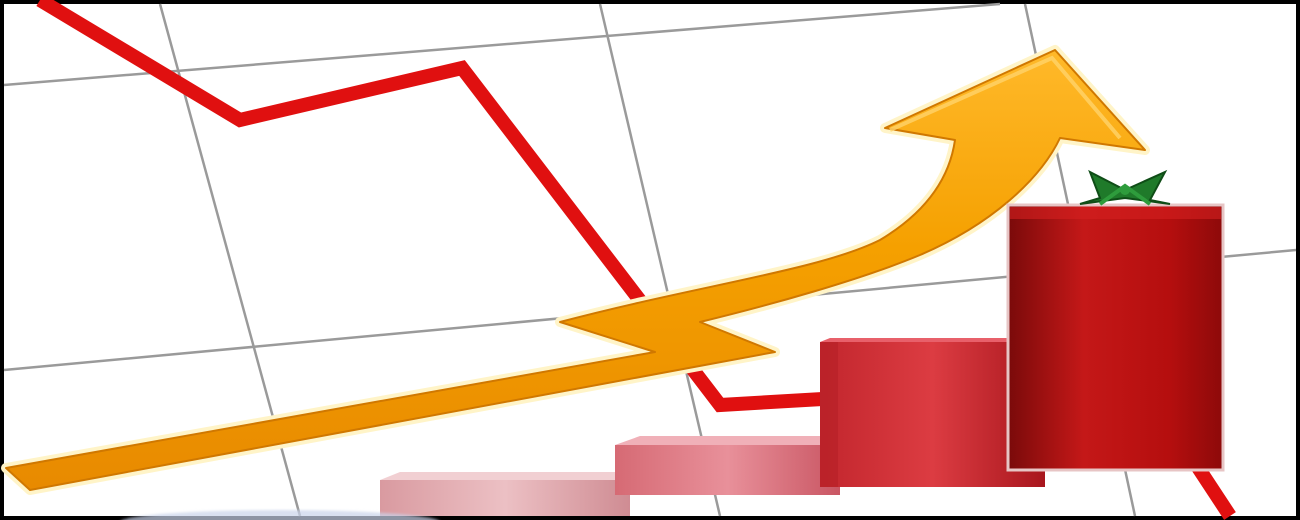 The height and width of the screenshot is (520, 1300). I want to click on partial-shape, so click(280, 515).